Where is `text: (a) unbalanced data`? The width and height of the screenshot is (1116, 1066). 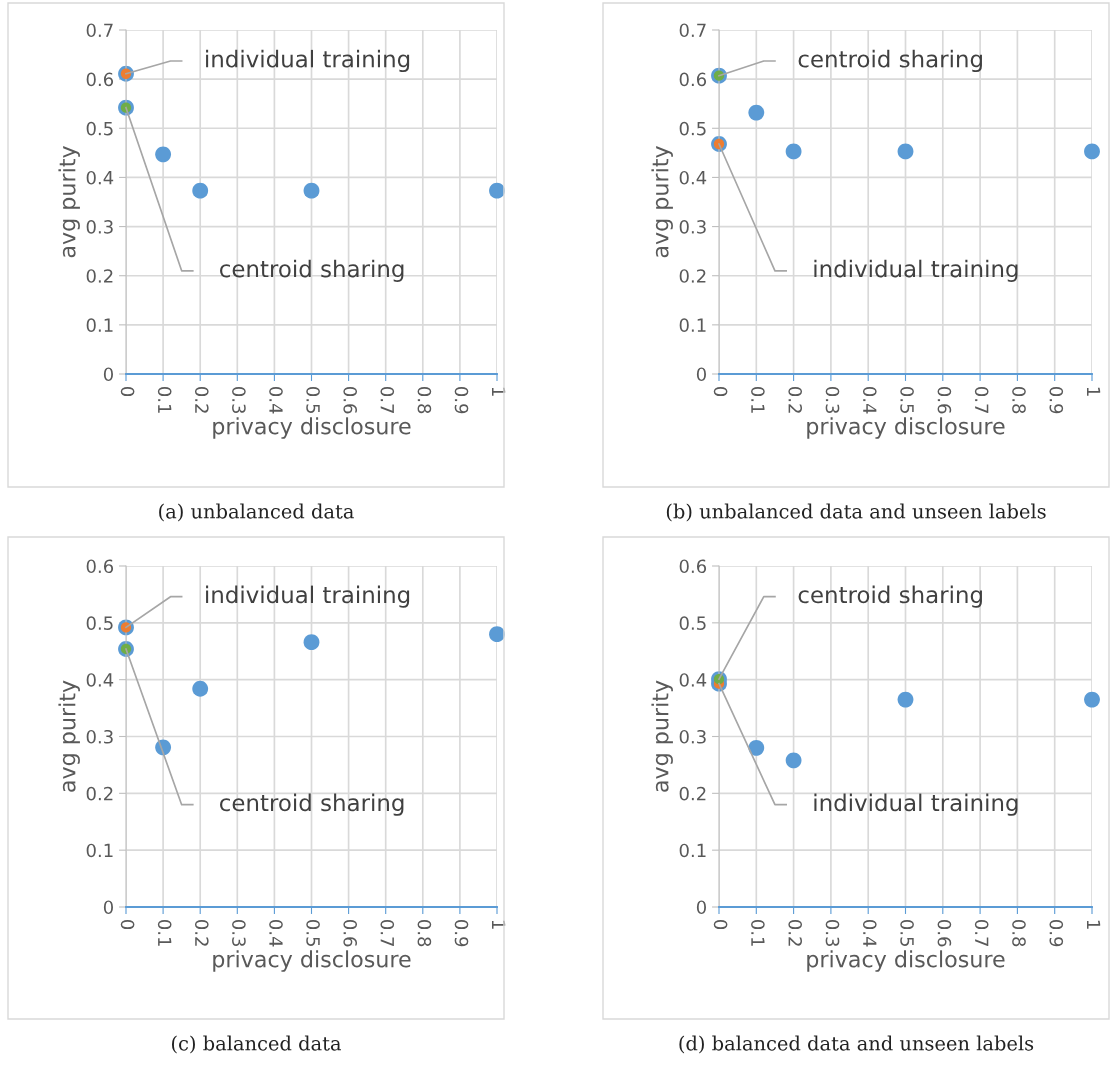 text: (a) unbalanced data is located at coordinates (256, 512).